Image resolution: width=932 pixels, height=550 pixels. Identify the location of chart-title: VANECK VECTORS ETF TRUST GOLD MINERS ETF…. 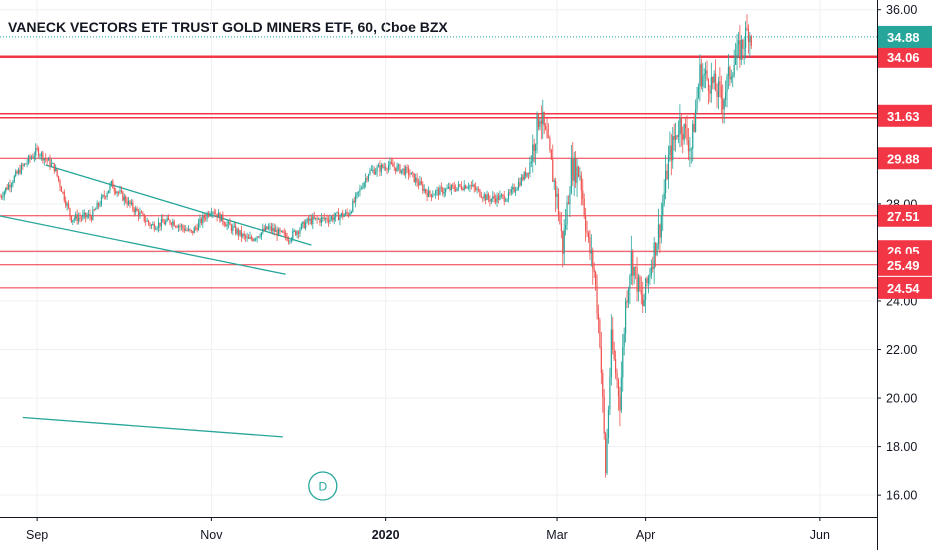
(228, 27).